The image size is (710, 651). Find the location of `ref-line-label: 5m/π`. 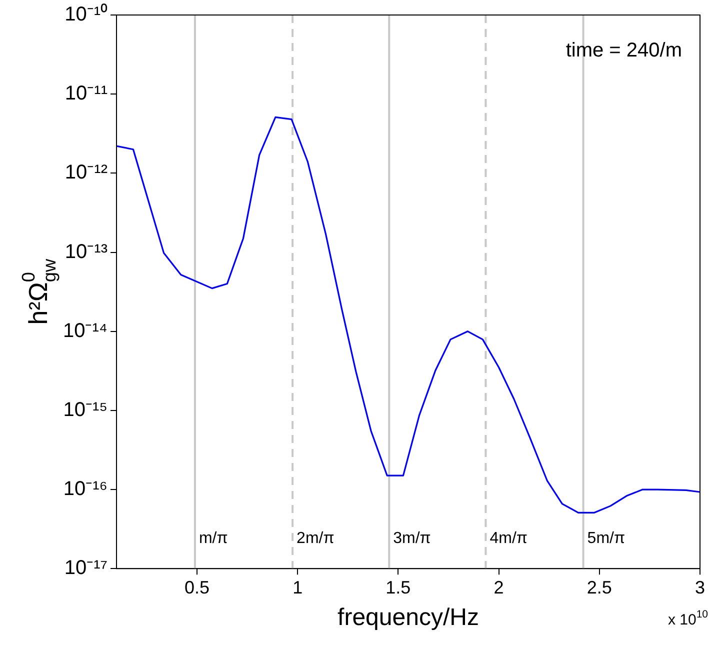

ref-line-label: 5m/π is located at coordinates (606, 539).